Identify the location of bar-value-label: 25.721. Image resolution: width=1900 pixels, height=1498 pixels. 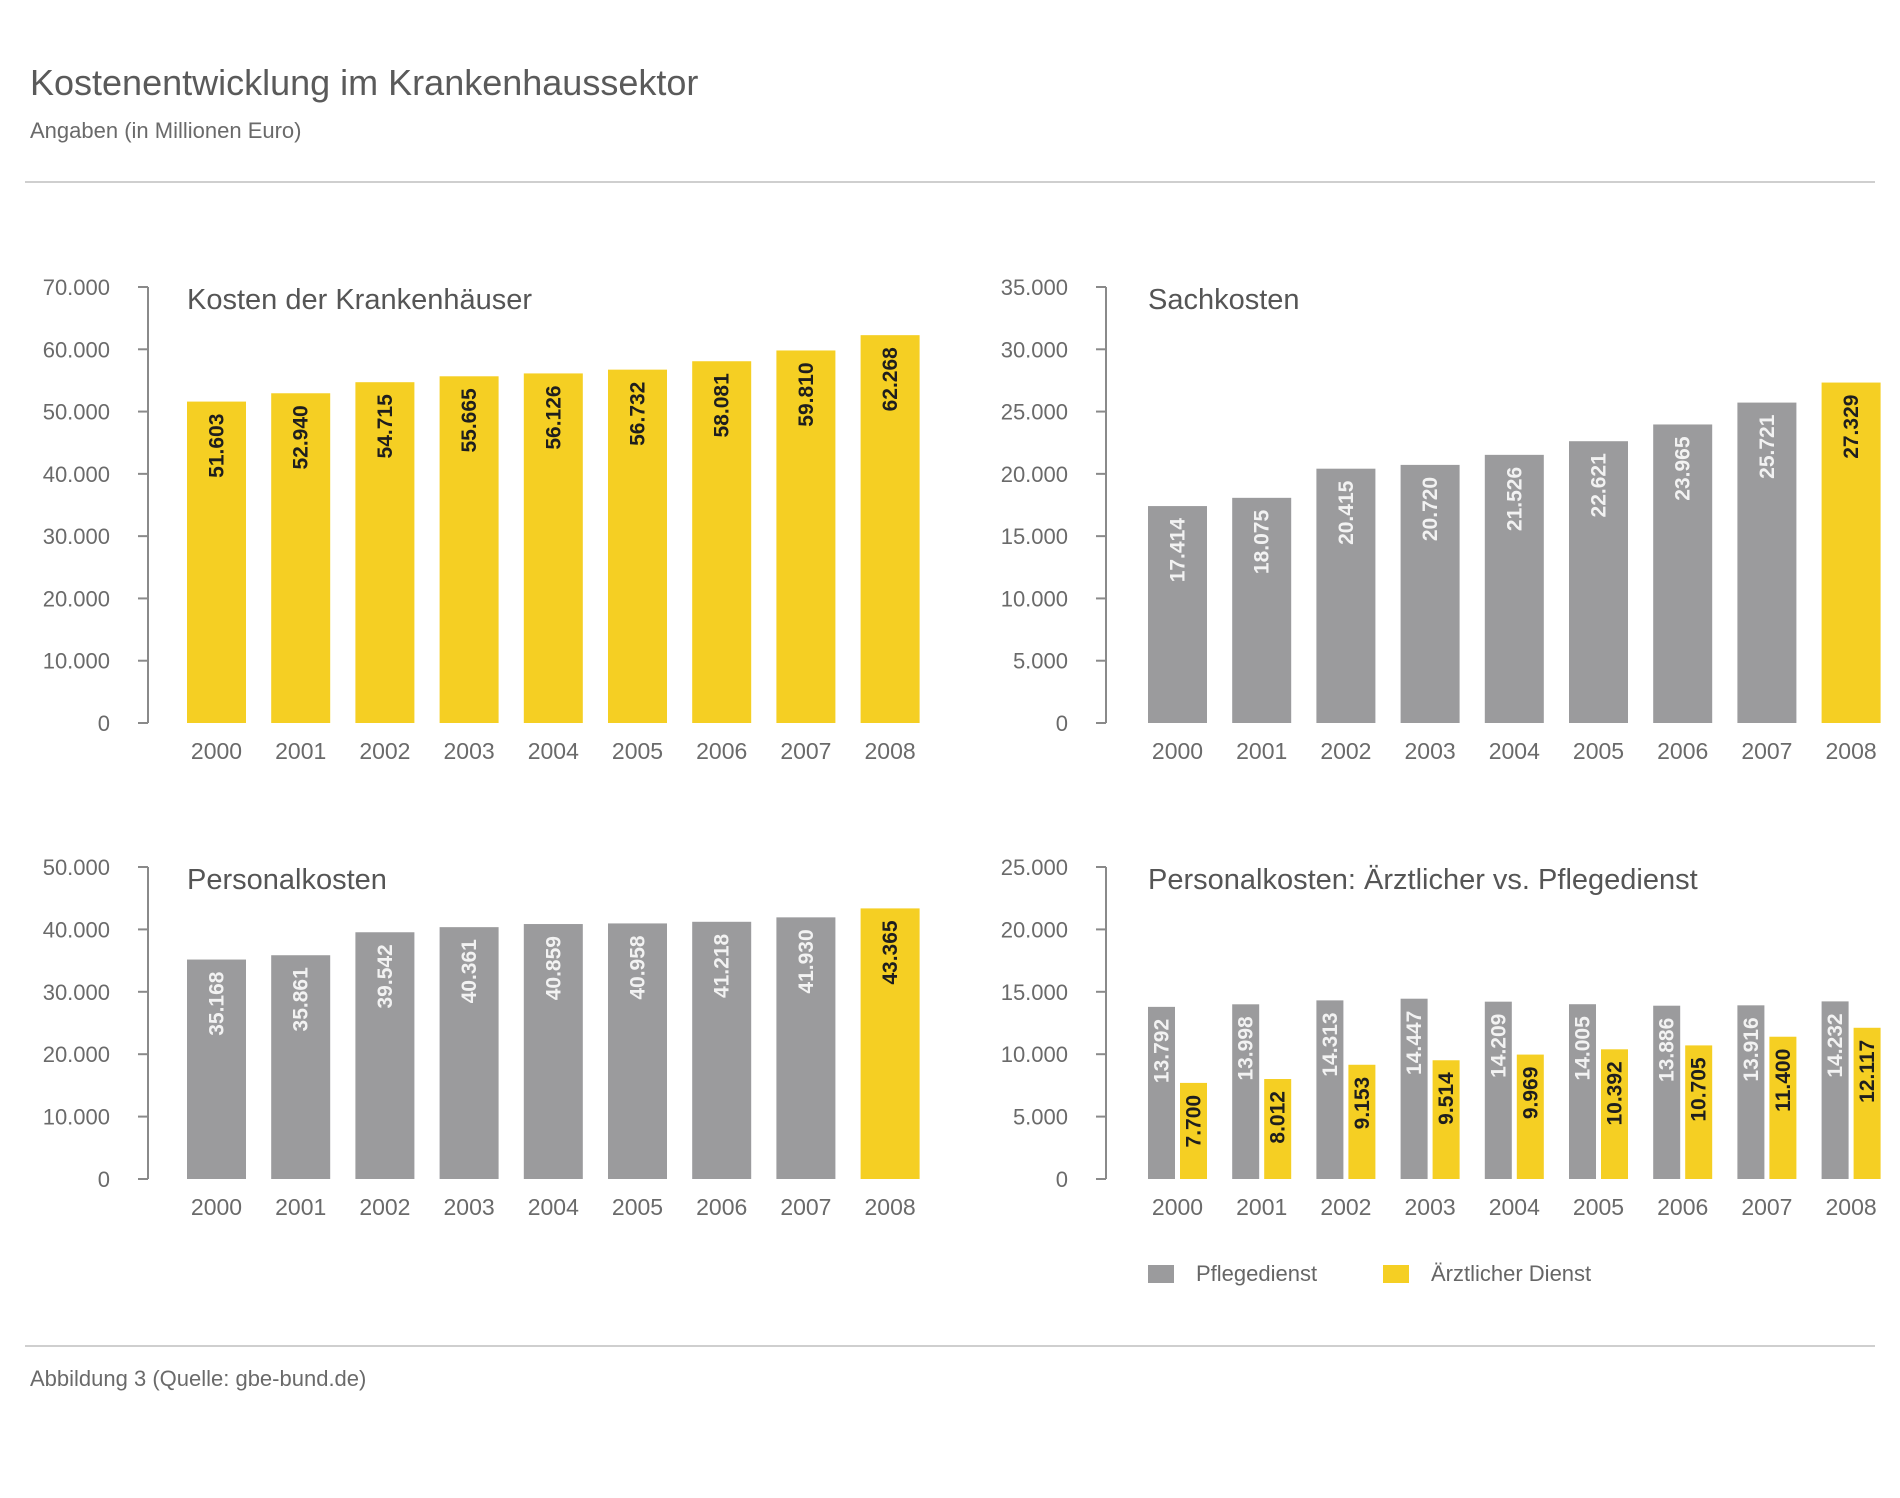
(1767, 446).